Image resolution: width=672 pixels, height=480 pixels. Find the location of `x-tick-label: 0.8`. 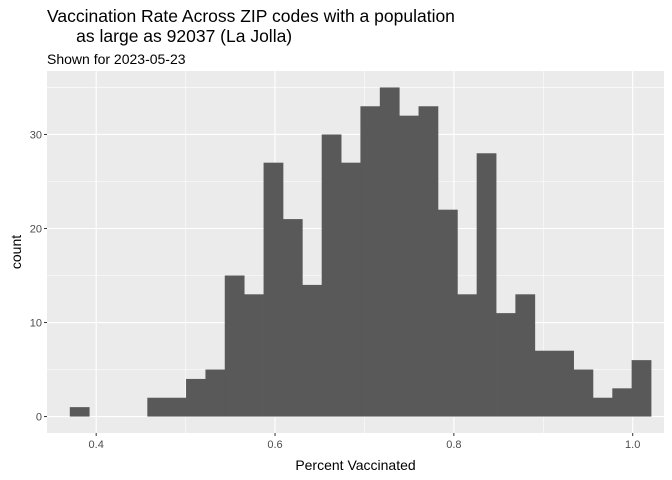

x-tick-label: 0.8 is located at coordinates (453, 445).